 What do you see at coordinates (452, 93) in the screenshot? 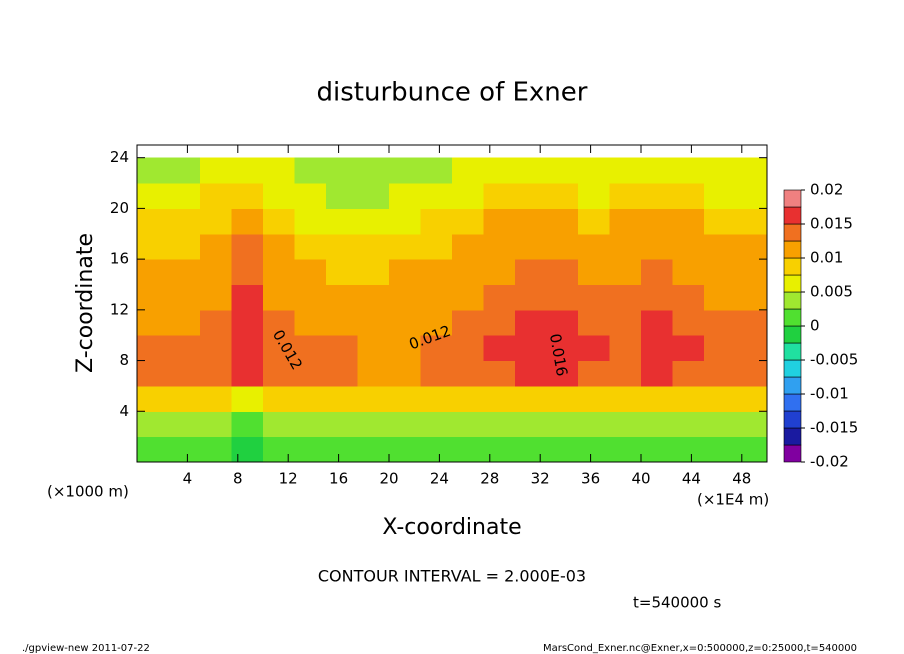
I see `chart-title: disturbunce of Exner` at bounding box center [452, 93].